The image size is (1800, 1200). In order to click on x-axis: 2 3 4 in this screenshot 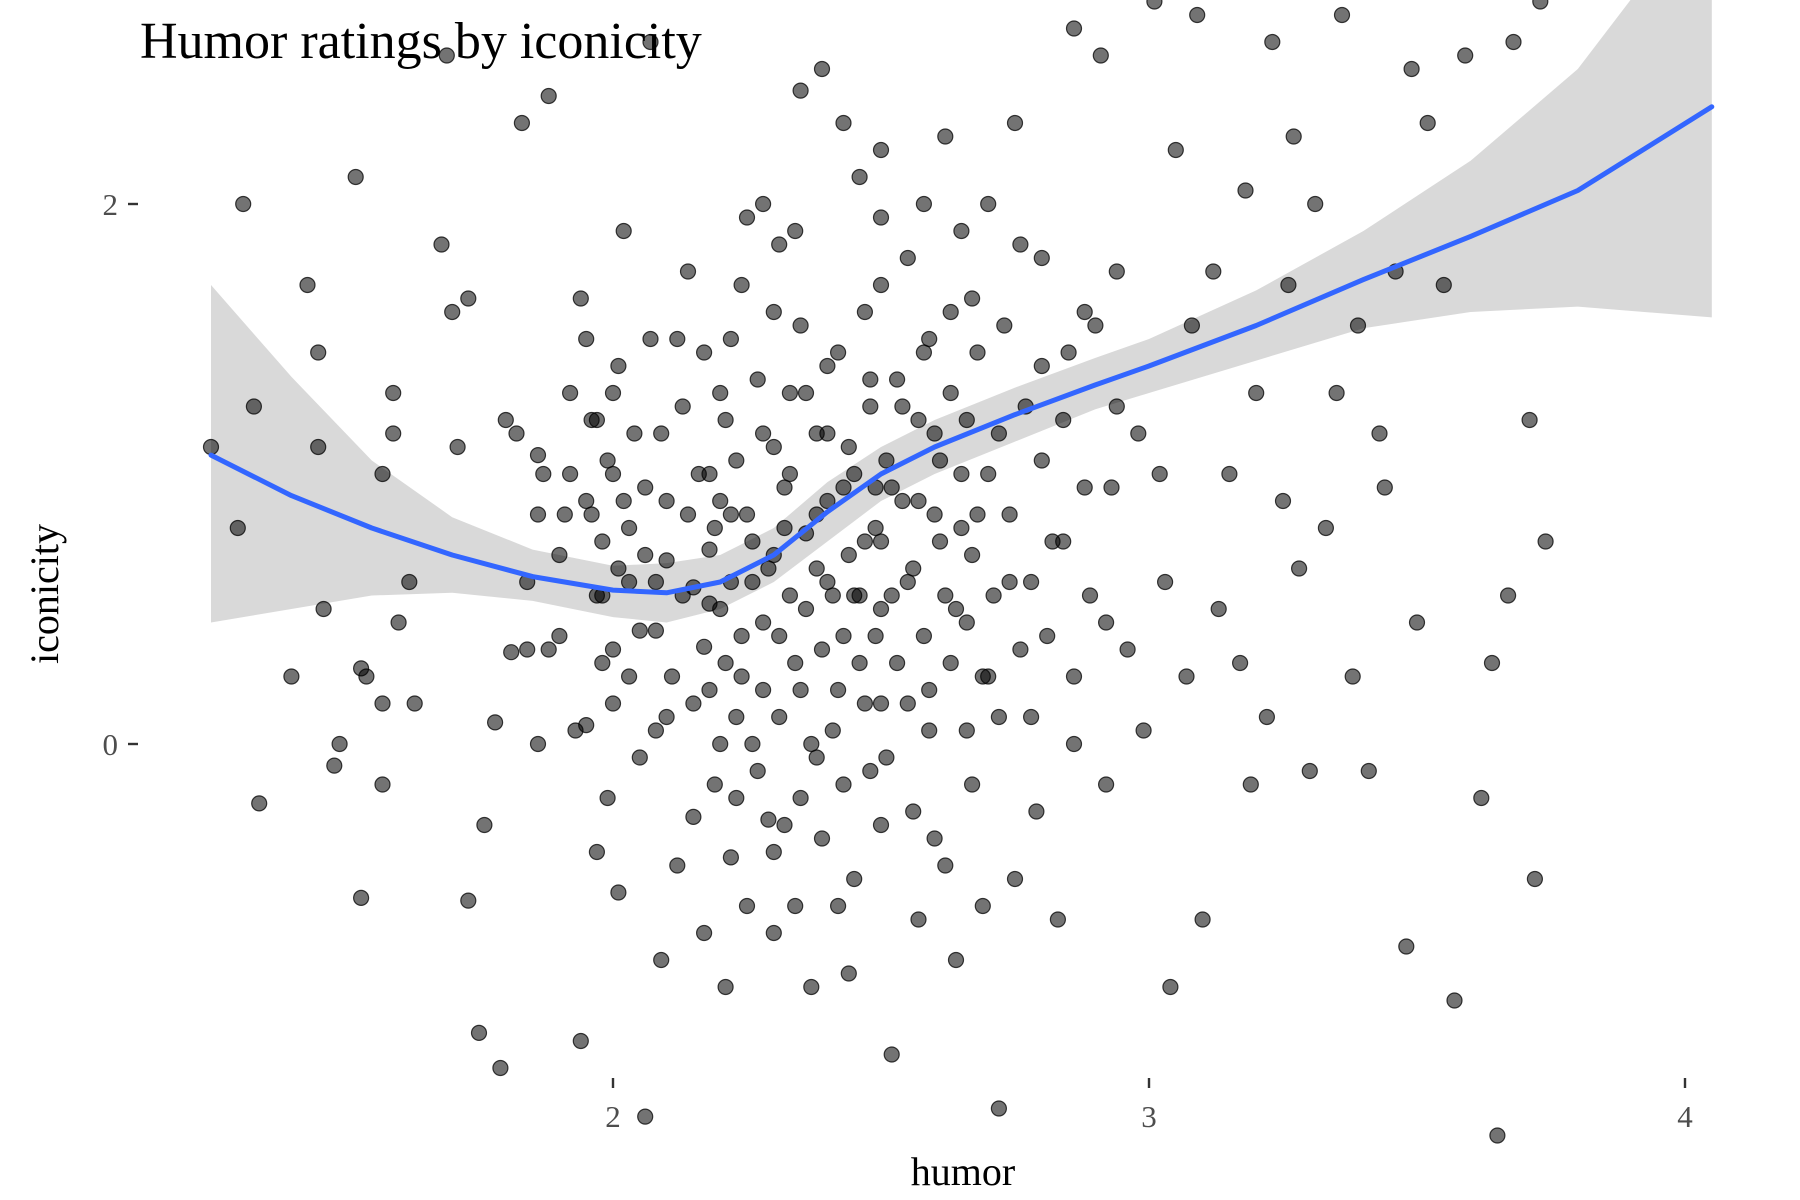, I will do `click(1149, 1106)`.